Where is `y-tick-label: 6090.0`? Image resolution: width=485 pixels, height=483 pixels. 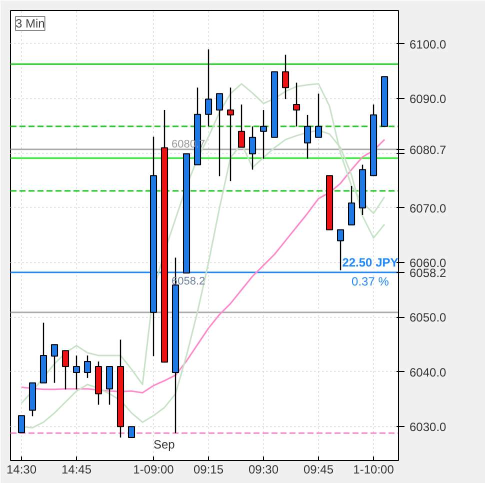
y-tick-label: 6090.0 is located at coordinates (428, 99).